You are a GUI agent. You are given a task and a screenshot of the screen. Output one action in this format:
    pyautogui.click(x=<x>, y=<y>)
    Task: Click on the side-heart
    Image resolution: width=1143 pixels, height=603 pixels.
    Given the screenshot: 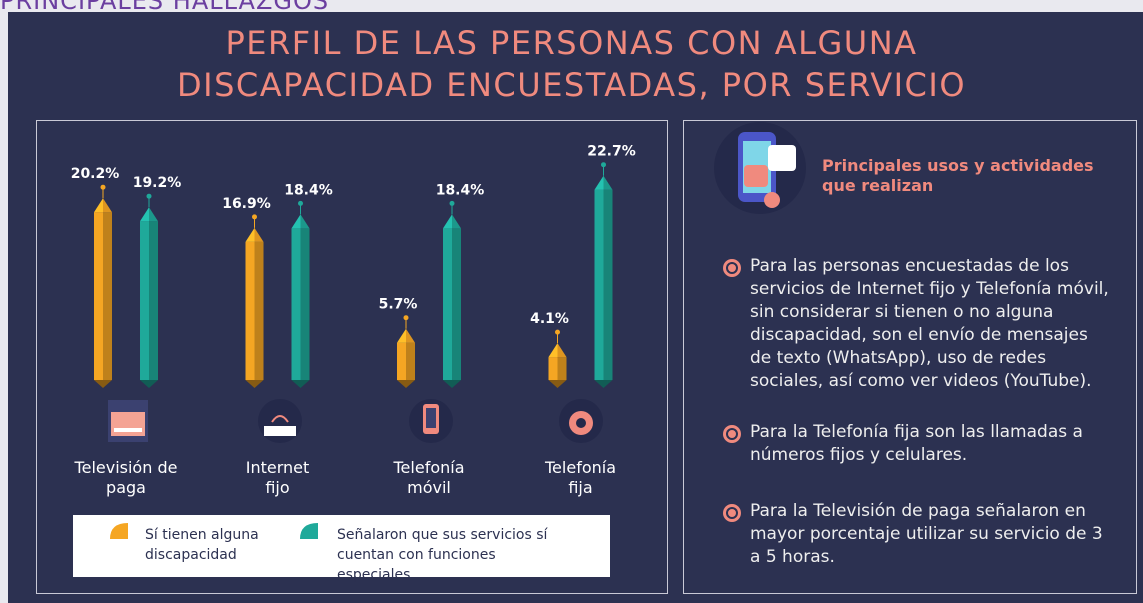 What is the action you would take?
    pyautogui.click(x=772, y=200)
    